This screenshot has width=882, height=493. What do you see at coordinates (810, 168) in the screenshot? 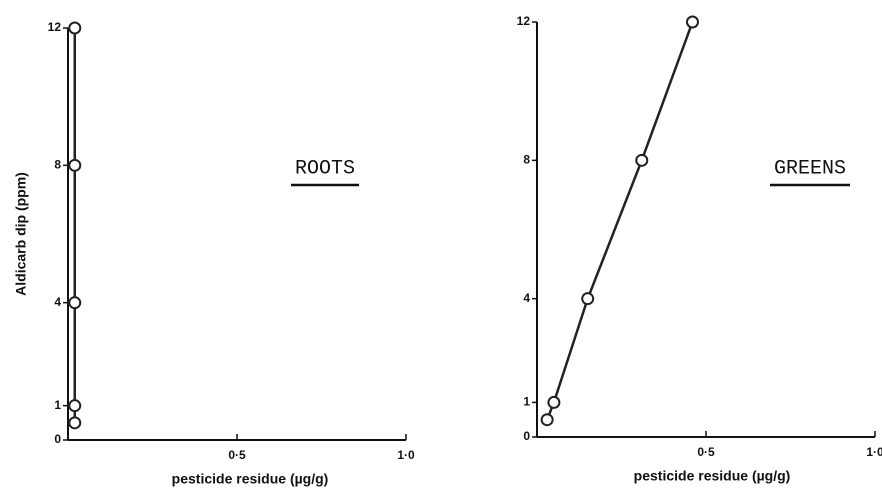
I see `chart-title: GREENS` at bounding box center [810, 168].